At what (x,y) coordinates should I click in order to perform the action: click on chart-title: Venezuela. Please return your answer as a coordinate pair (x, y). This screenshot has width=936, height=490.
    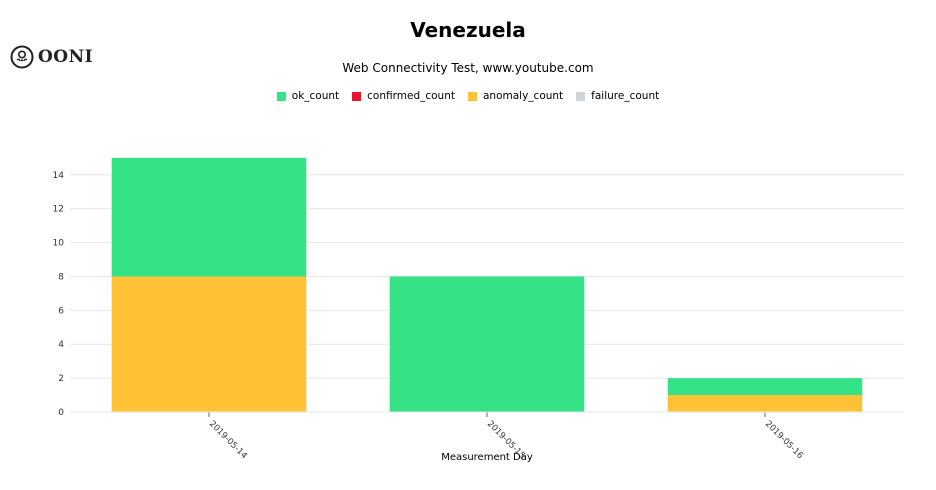
    Looking at the image, I should click on (468, 30).